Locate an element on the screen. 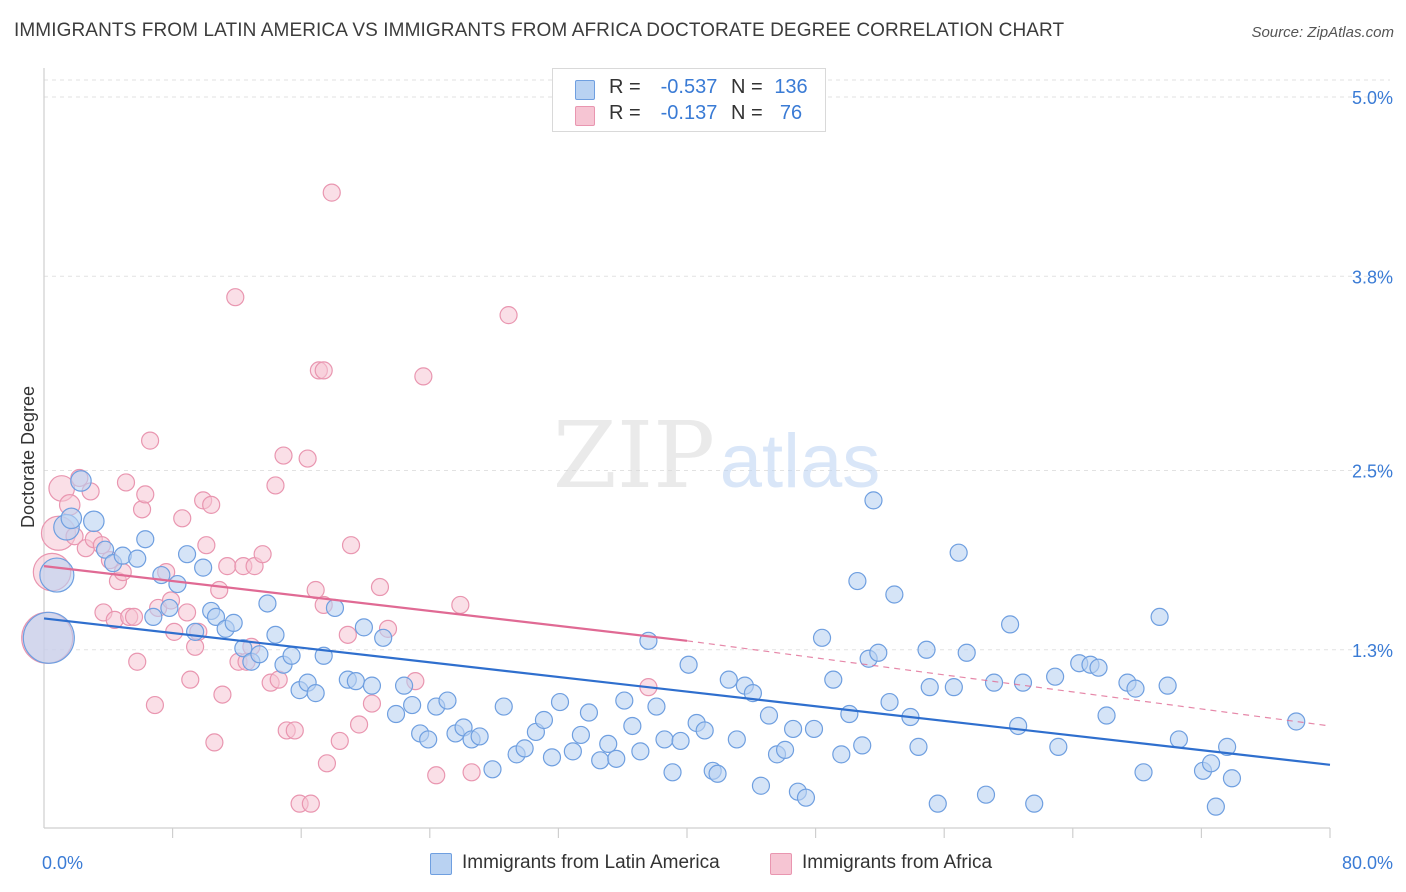 Image resolution: width=1406 pixels, height=892 pixels. legend-n-value: 136 is located at coordinates (791, 87).